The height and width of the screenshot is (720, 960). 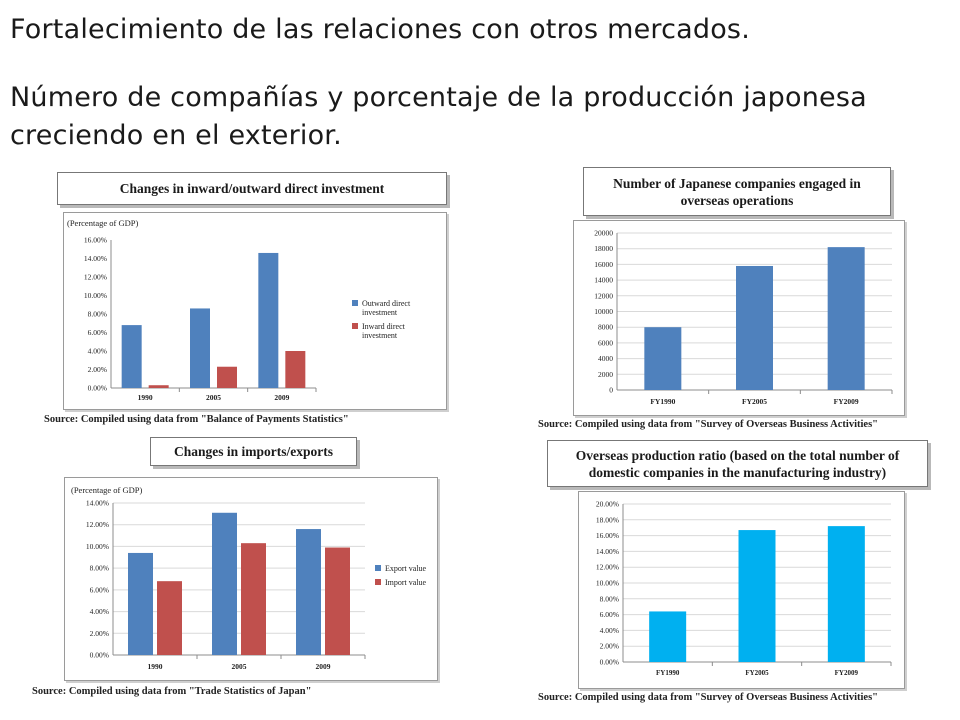 I want to click on production-y-tick-label: 12.00%, so click(x=607, y=567).